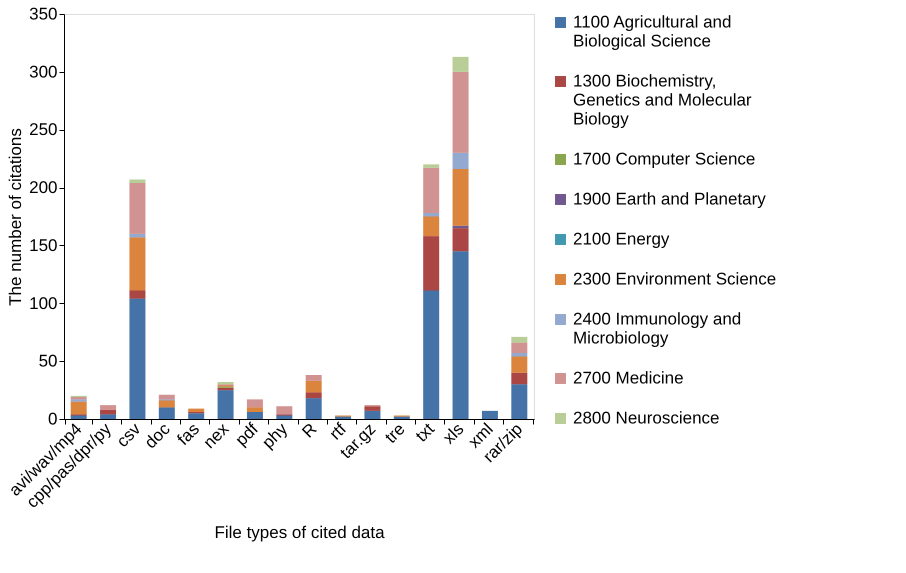 This screenshot has height=573, width=906. I want to click on legend-label: 1900 Earth and Planetary, so click(669, 199).